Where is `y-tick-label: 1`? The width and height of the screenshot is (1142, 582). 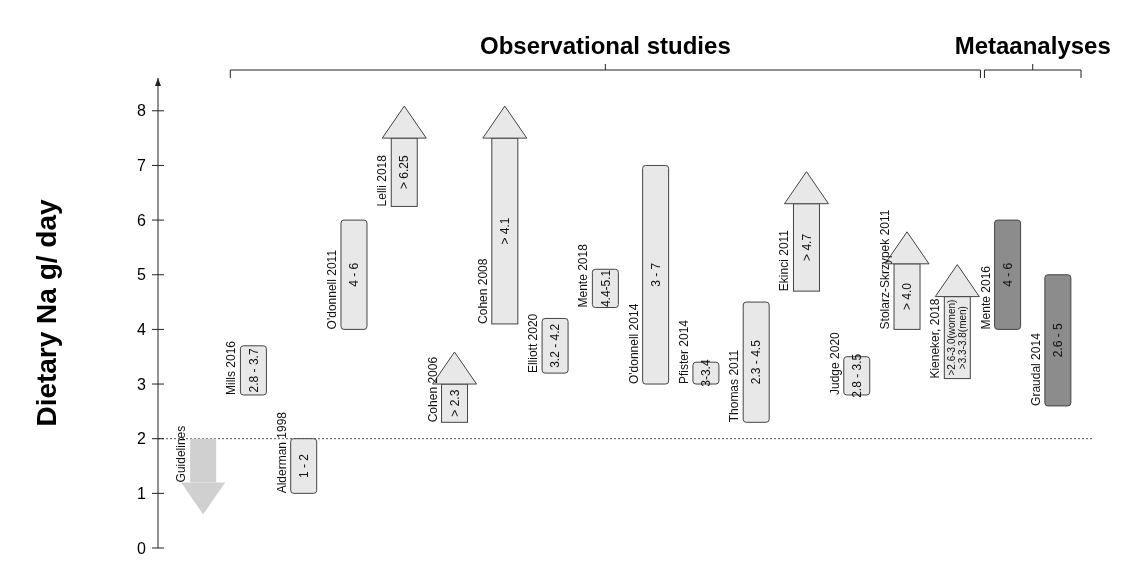
y-tick-label: 1 is located at coordinates (142, 493).